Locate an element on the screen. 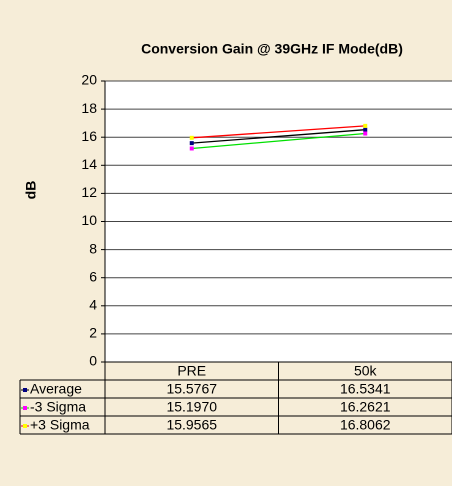 Image resolution: width=452 pixels, height=486 pixels. table-value: 15.1970 is located at coordinates (191, 407).